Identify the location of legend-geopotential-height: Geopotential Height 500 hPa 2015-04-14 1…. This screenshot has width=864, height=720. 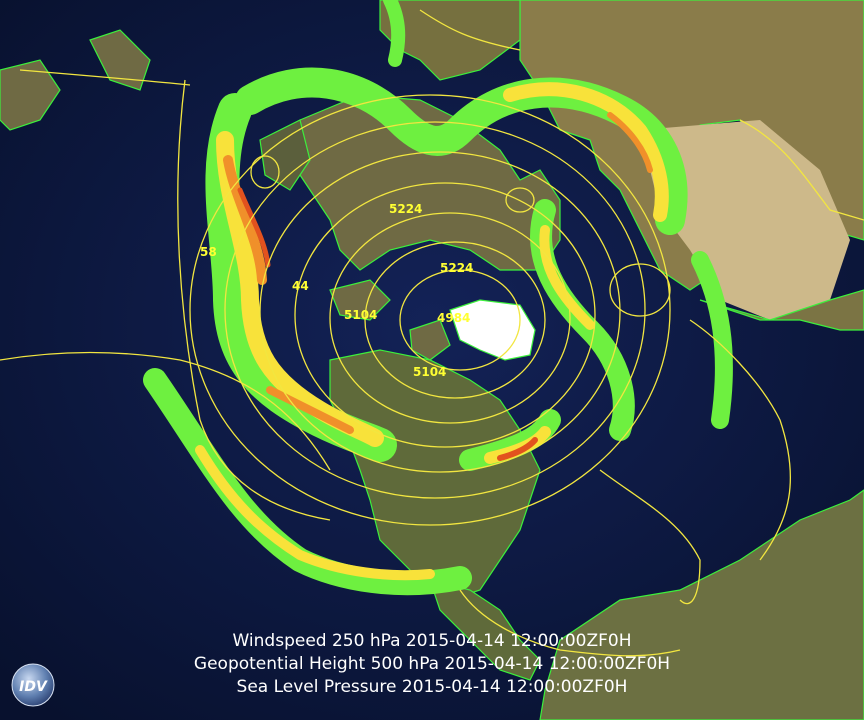
(432, 664).